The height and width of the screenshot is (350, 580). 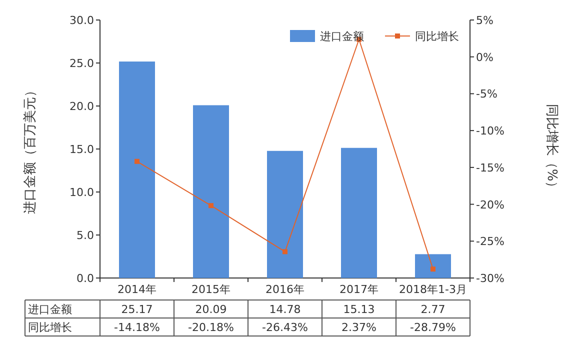 What do you see at coordinates (487, 94) in the screenshot?
I see `y2-tick-label: -5%` at bounding box center [487, 94].